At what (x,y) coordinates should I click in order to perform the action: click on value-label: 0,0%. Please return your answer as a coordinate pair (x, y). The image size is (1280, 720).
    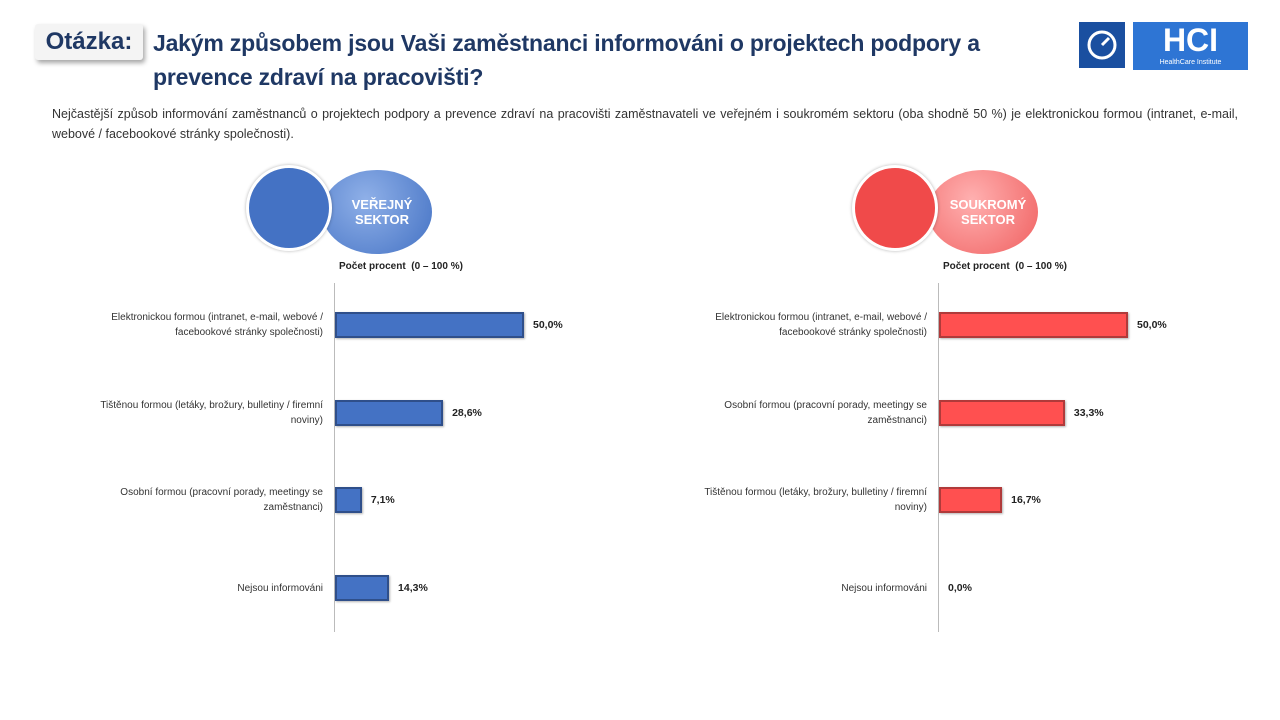
    Looking at the image, I should click on (960, 588).